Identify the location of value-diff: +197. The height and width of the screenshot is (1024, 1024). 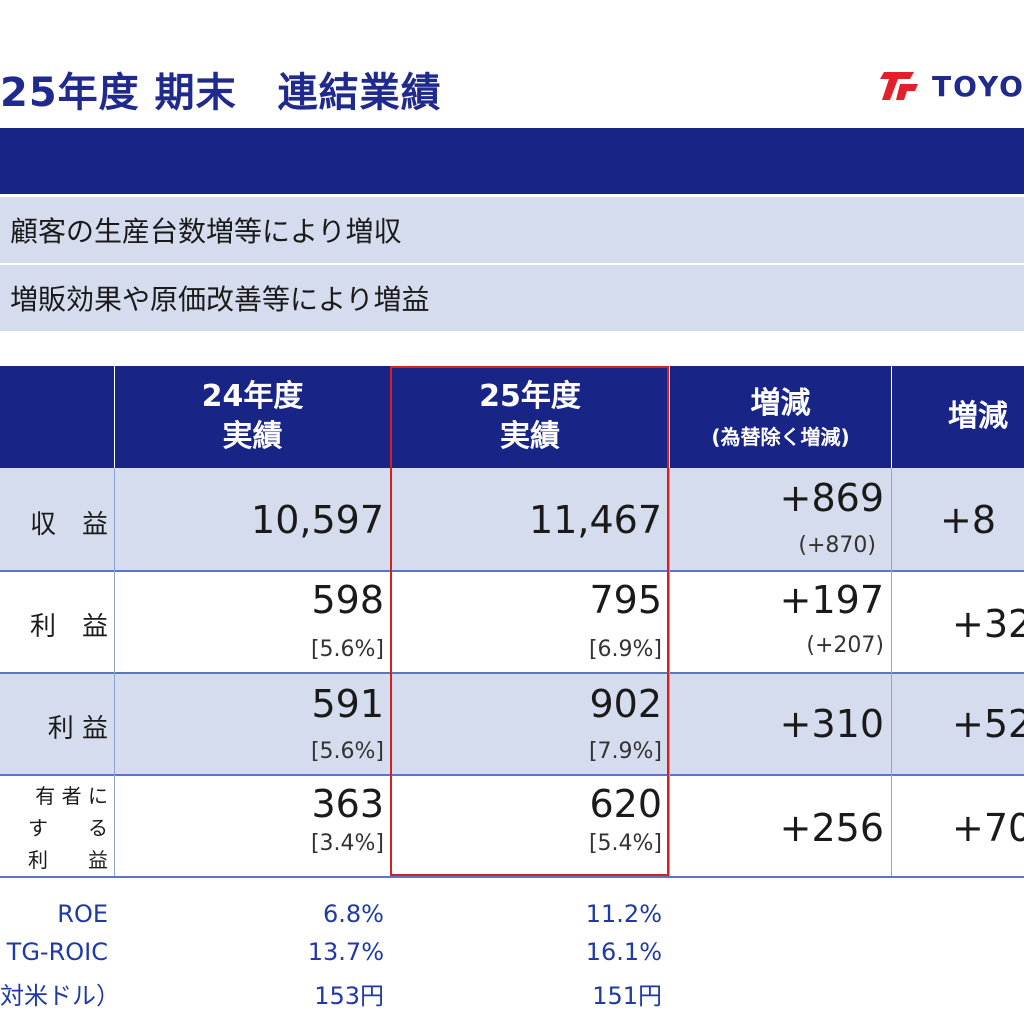
(831, 600).